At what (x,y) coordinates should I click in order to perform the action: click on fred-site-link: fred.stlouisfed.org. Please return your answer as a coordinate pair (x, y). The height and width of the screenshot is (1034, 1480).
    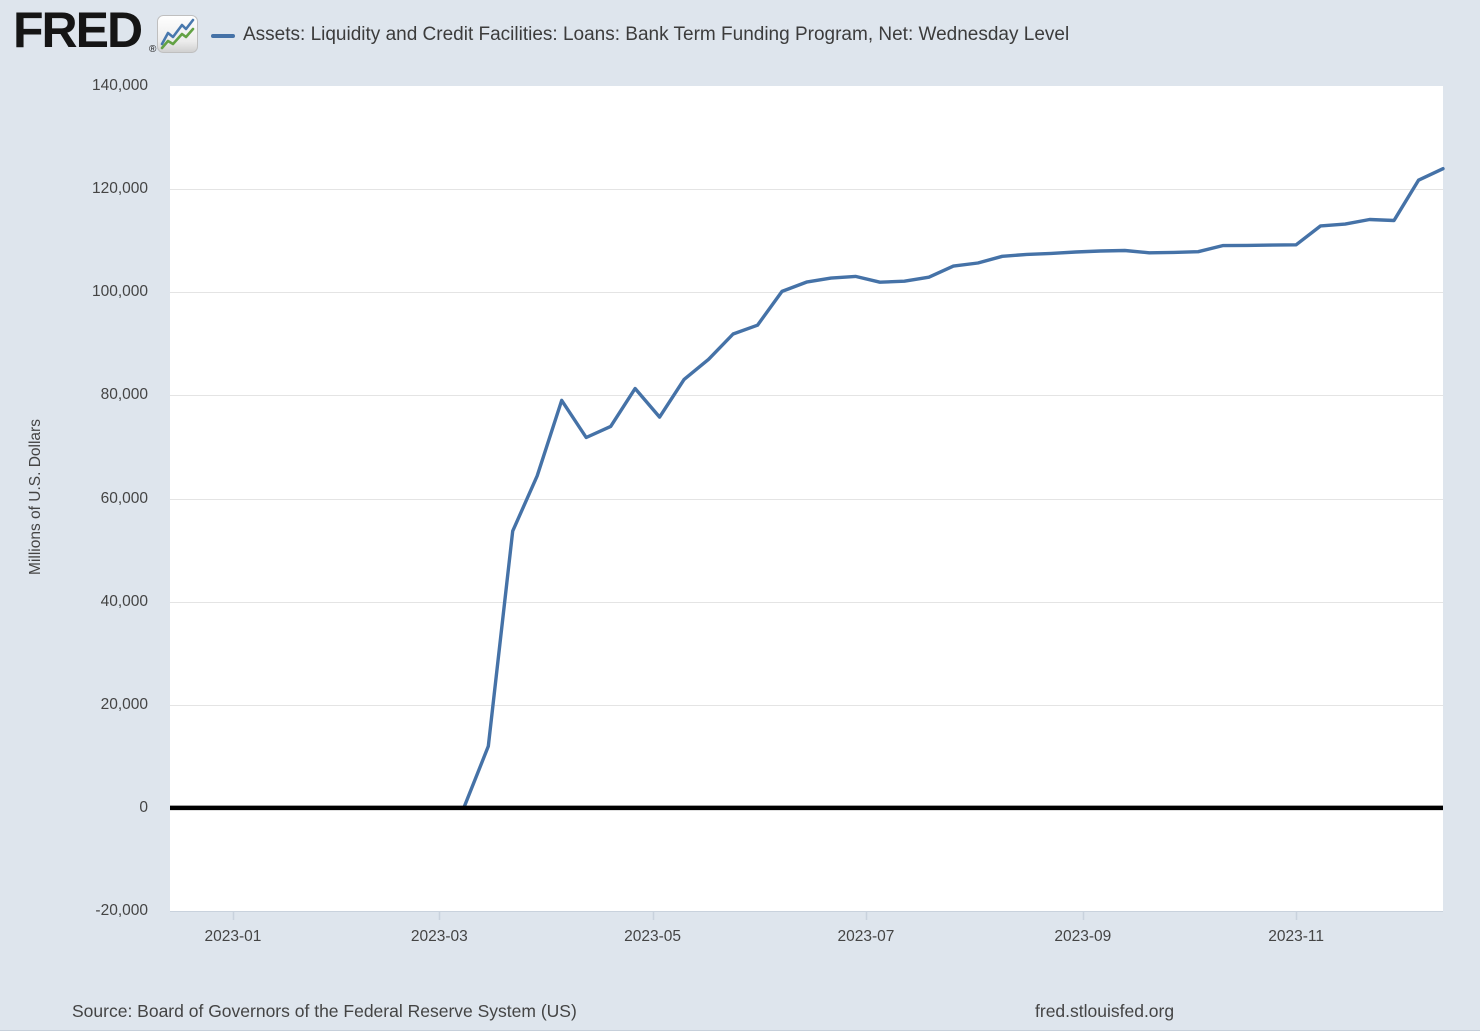
    Looking at the image, I should click on (1105, 1011).